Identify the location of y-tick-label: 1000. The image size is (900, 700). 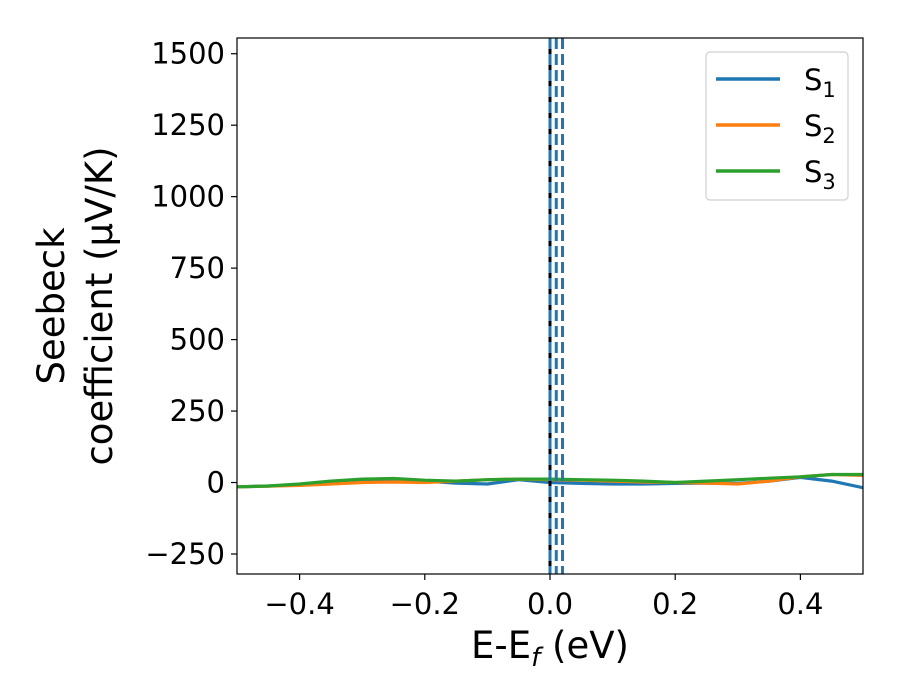
(188, 197).